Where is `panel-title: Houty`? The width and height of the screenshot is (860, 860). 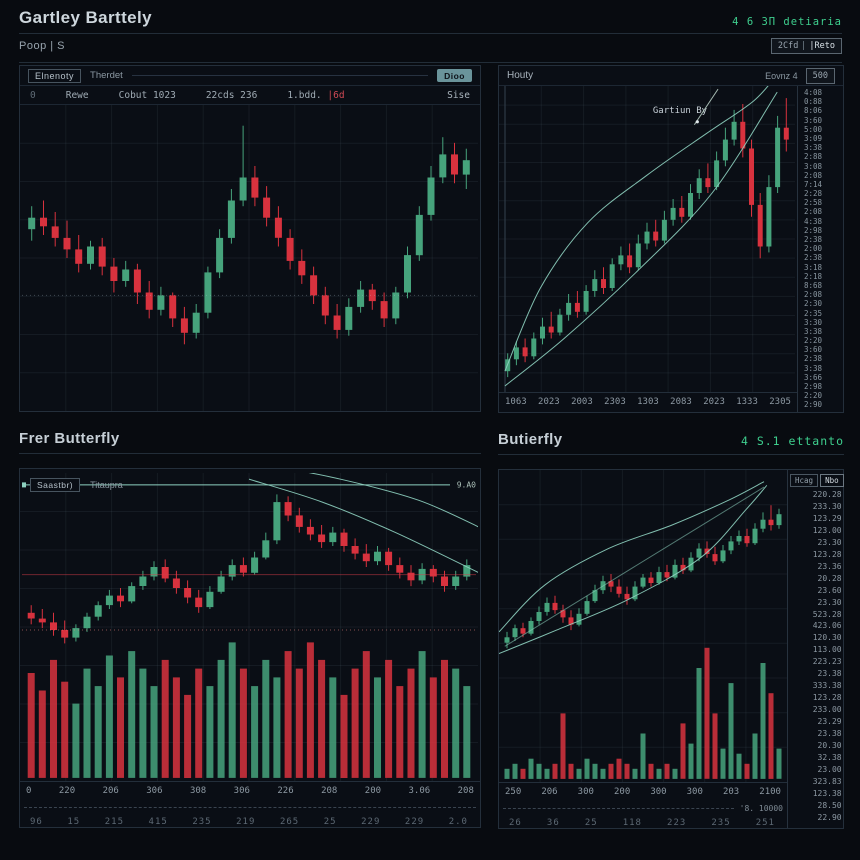
panel-title: Houty is located at coordinates (520, 75).